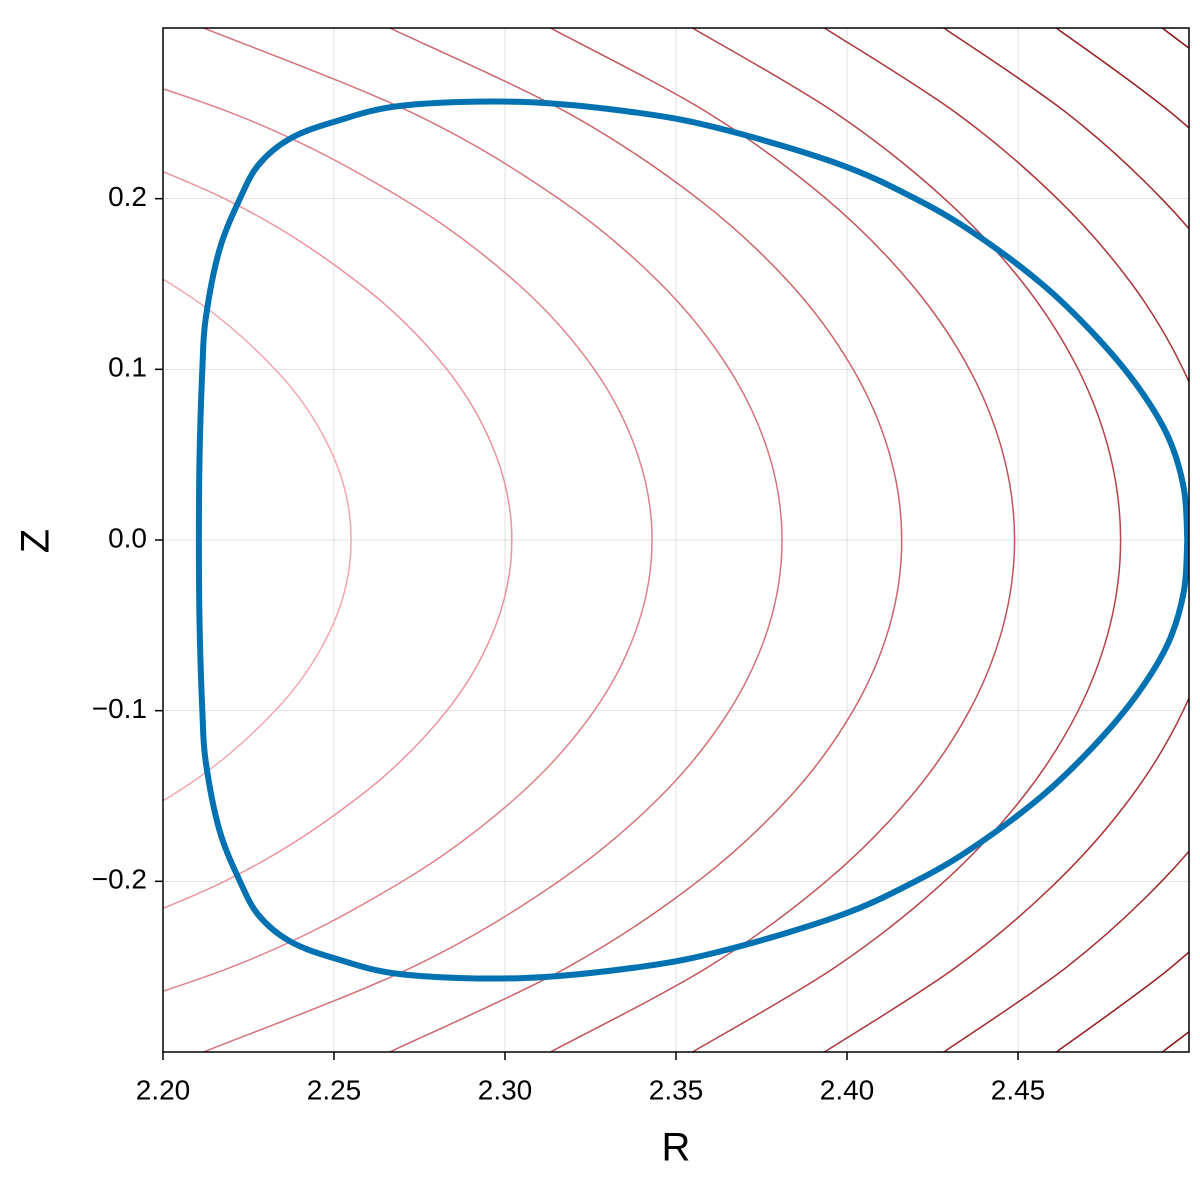 Image resolution: width=1200 pixels, height=1200 pixels. Describe the element at coordinates (127, 196) in the screenshot. I see `y-tick-label: 0.2` at that location.